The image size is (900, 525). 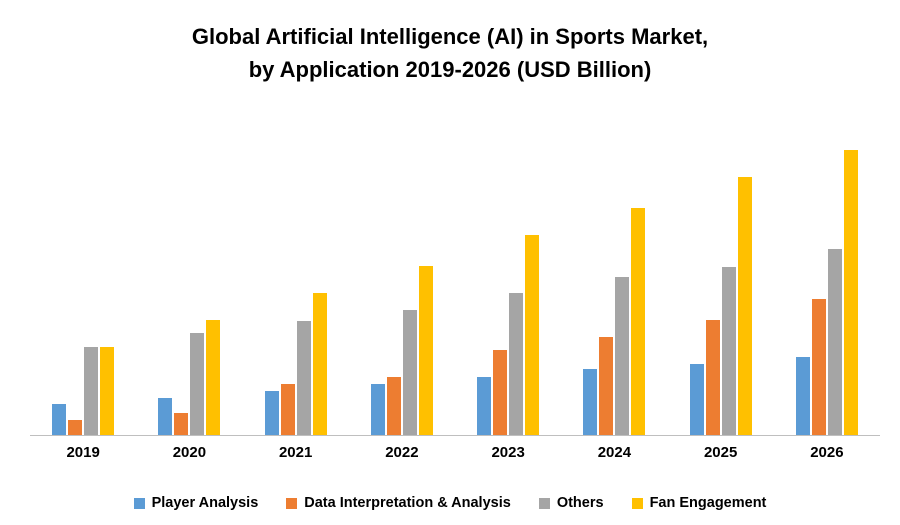 I want to click on legend-item: Data Interpretation & Analysis, so click(x=398, y=503).